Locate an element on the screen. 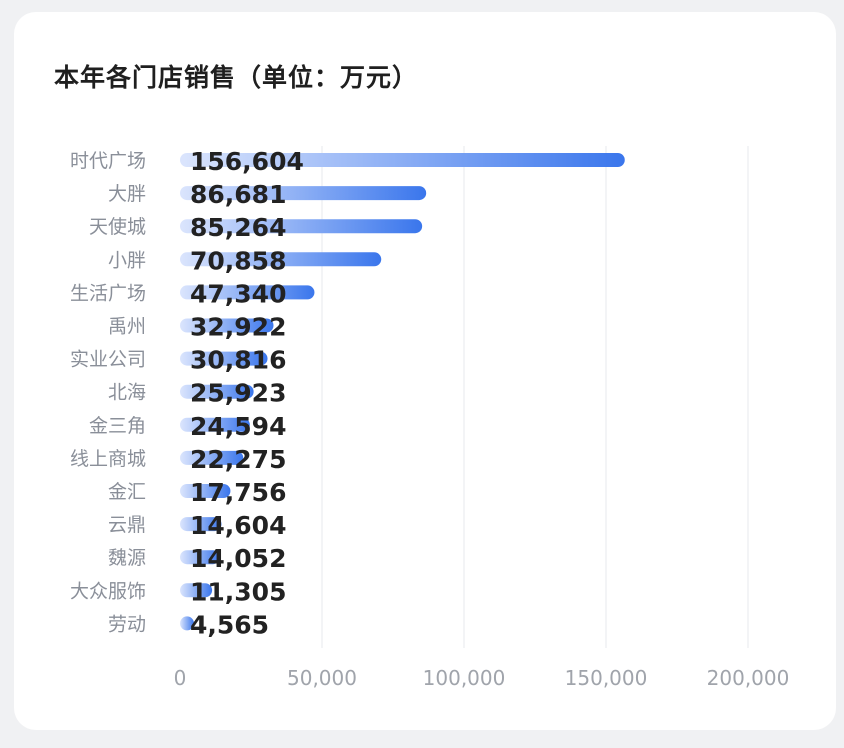  chart-title: 本年各门店销售（单位：万元） is located at coordinates (236, 77).